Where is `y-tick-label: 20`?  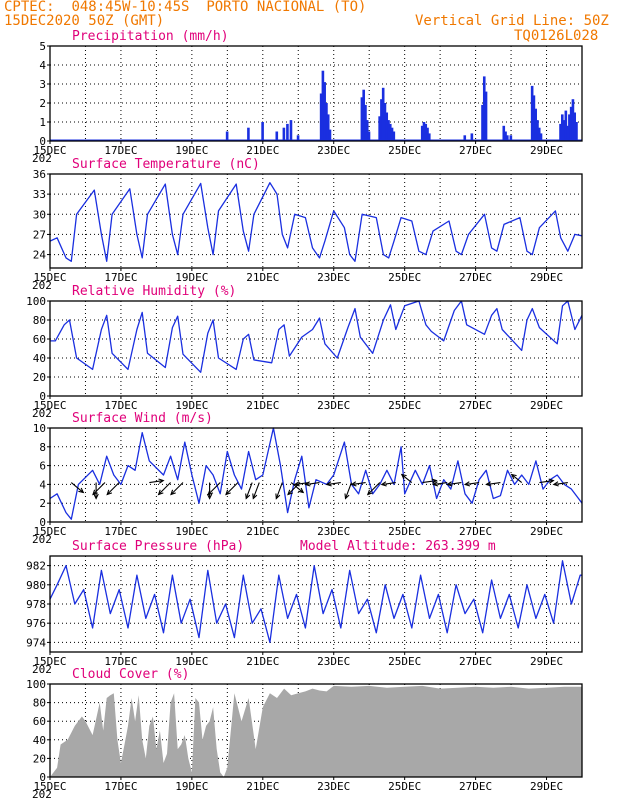 y-tick-label: 20 is located at coordinates (39, 758).